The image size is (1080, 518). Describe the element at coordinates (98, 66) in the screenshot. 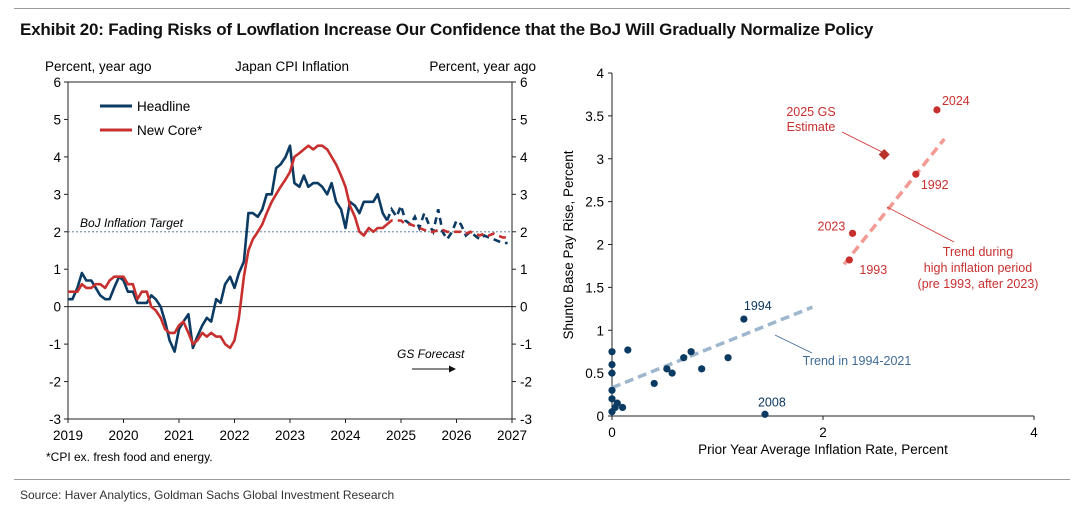

I see `left-y-axis-label: Percent, year ago` at that location.